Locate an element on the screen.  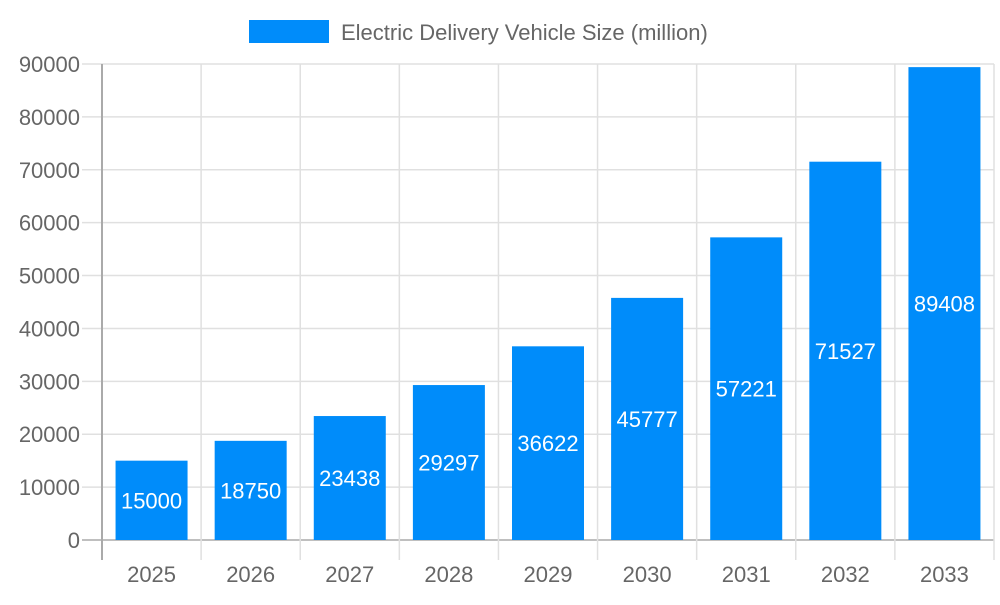
data-label: 23438 is located at coordinates (349, 478).